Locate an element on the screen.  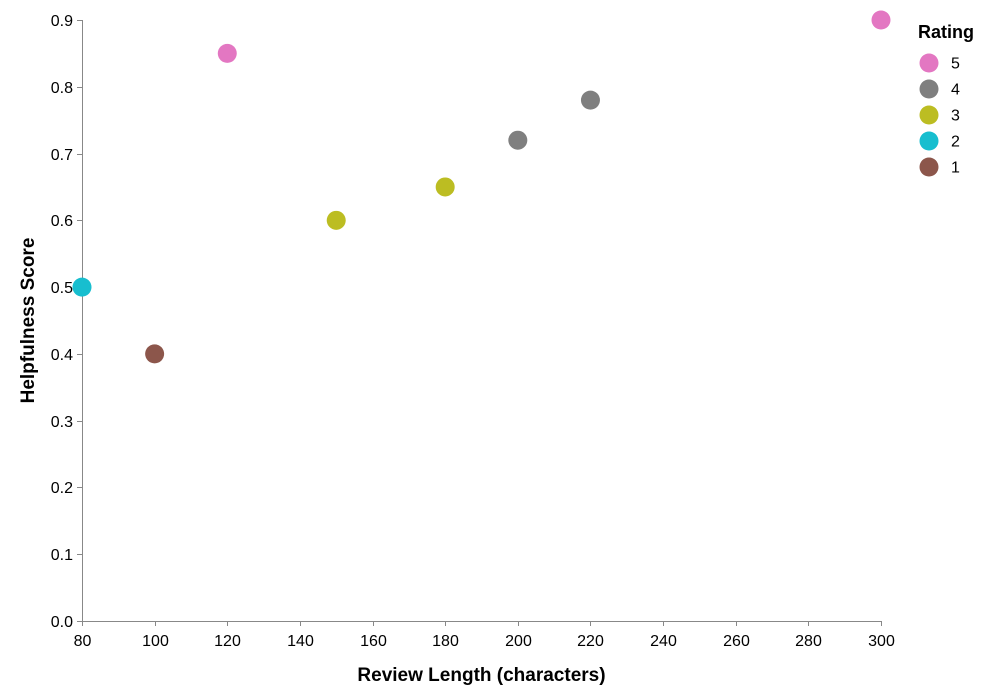
y-tick-label: 0.3 is located at coordinates (62, 422).